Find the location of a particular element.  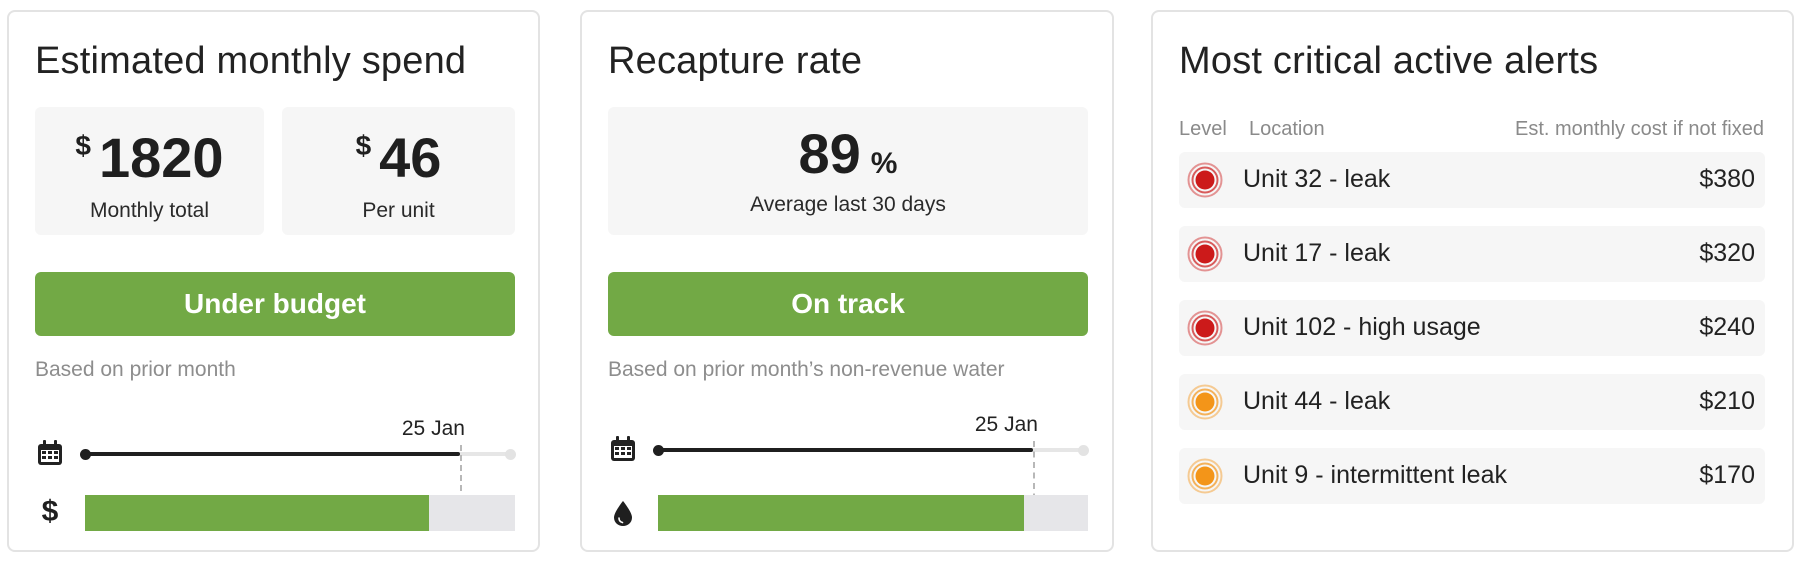

monthly-total-number: 1820 is located at coordinates (161, 157).